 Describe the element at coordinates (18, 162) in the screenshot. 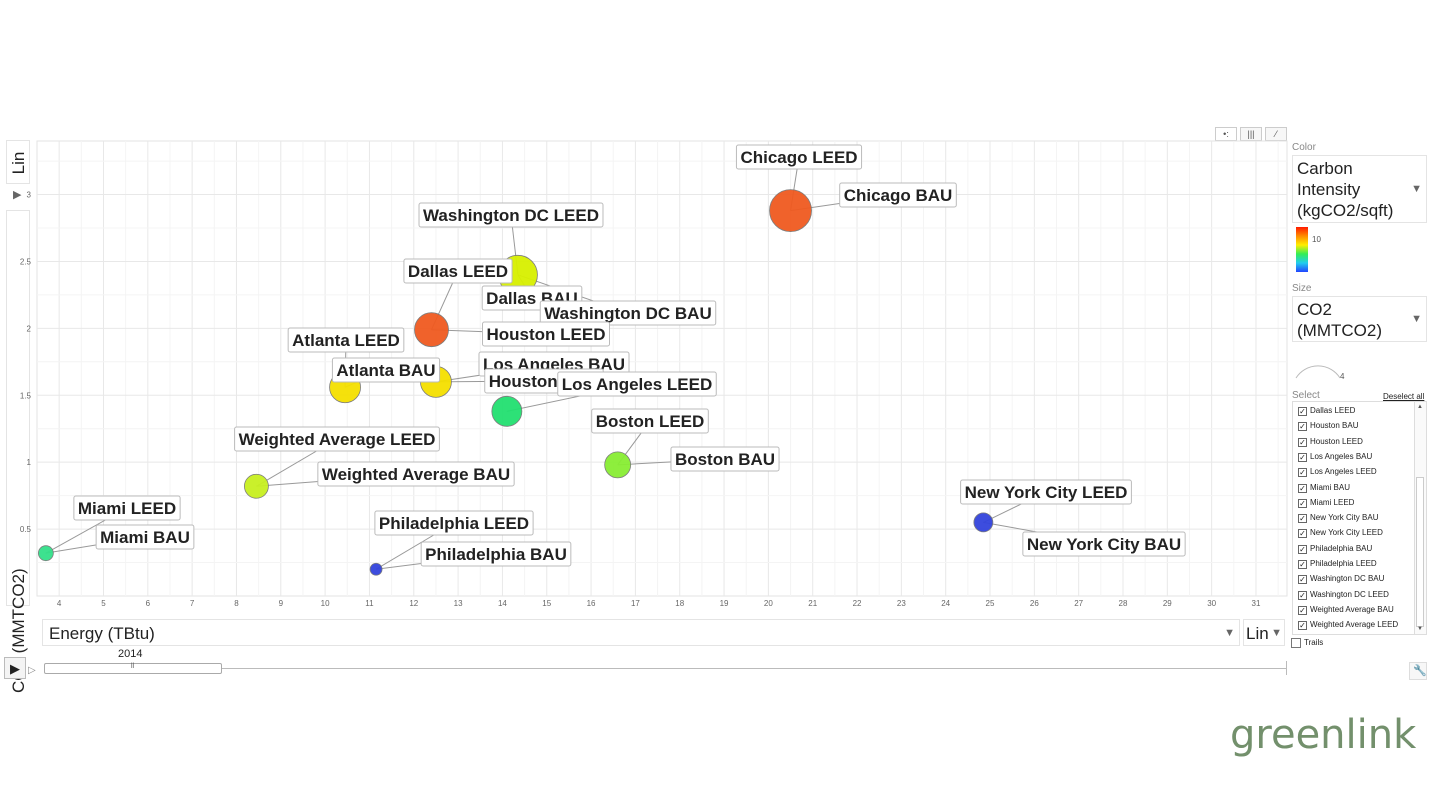

I see `y-scale-dropdown: Lin` at that location.